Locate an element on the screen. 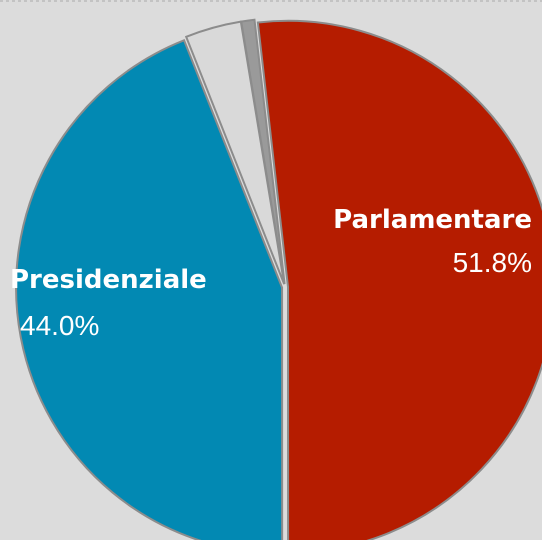  category-label: Parlamentare is located at coordinates (432, 220).